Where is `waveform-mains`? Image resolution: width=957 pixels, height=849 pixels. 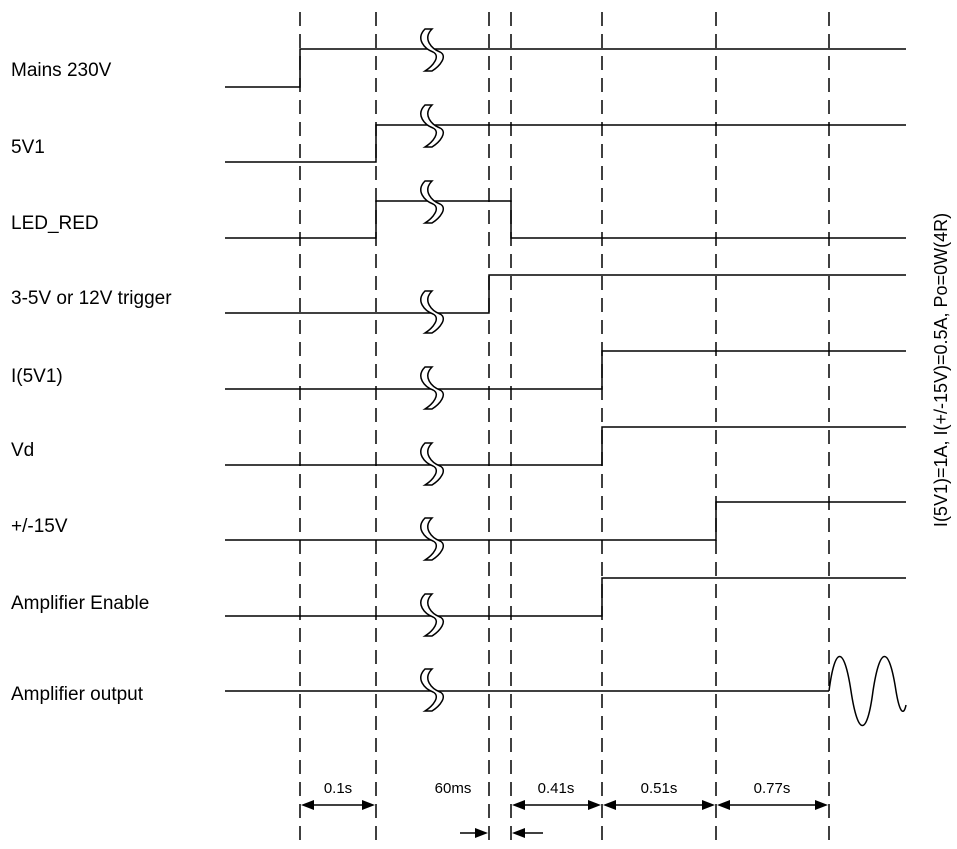
waveform-mains is located at coordinates (565, 68).